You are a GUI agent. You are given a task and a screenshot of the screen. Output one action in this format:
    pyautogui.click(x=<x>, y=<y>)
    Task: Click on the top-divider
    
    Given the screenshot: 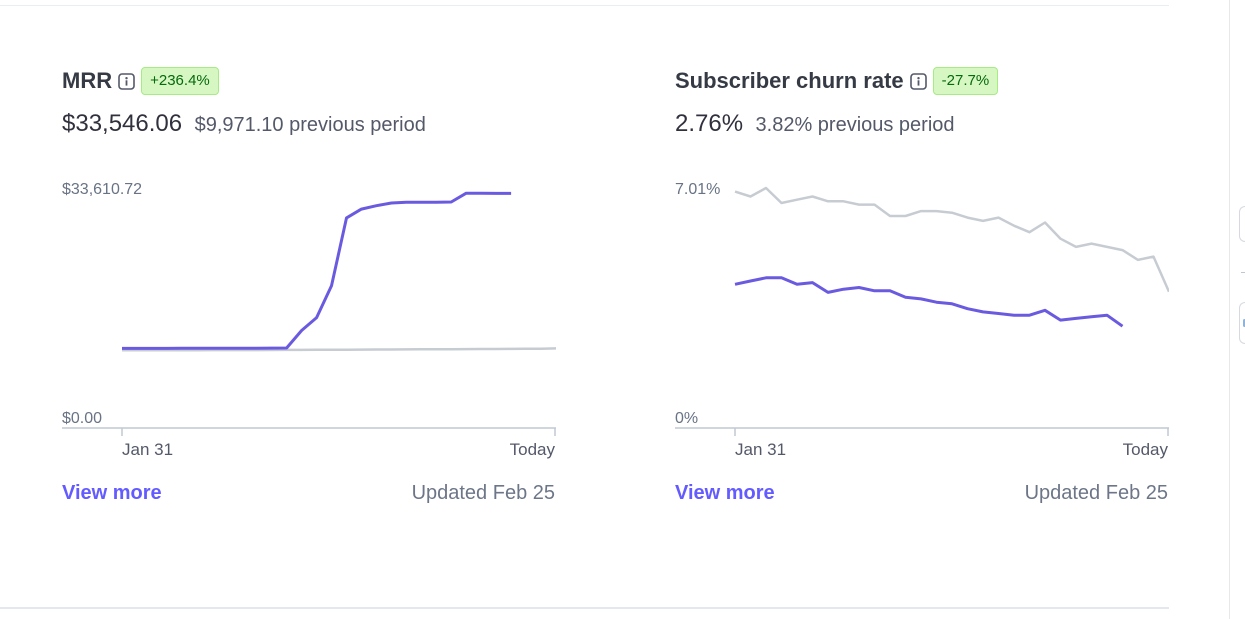 What is the action you would take?
    pyautogui.click(x=584, y=5)
    